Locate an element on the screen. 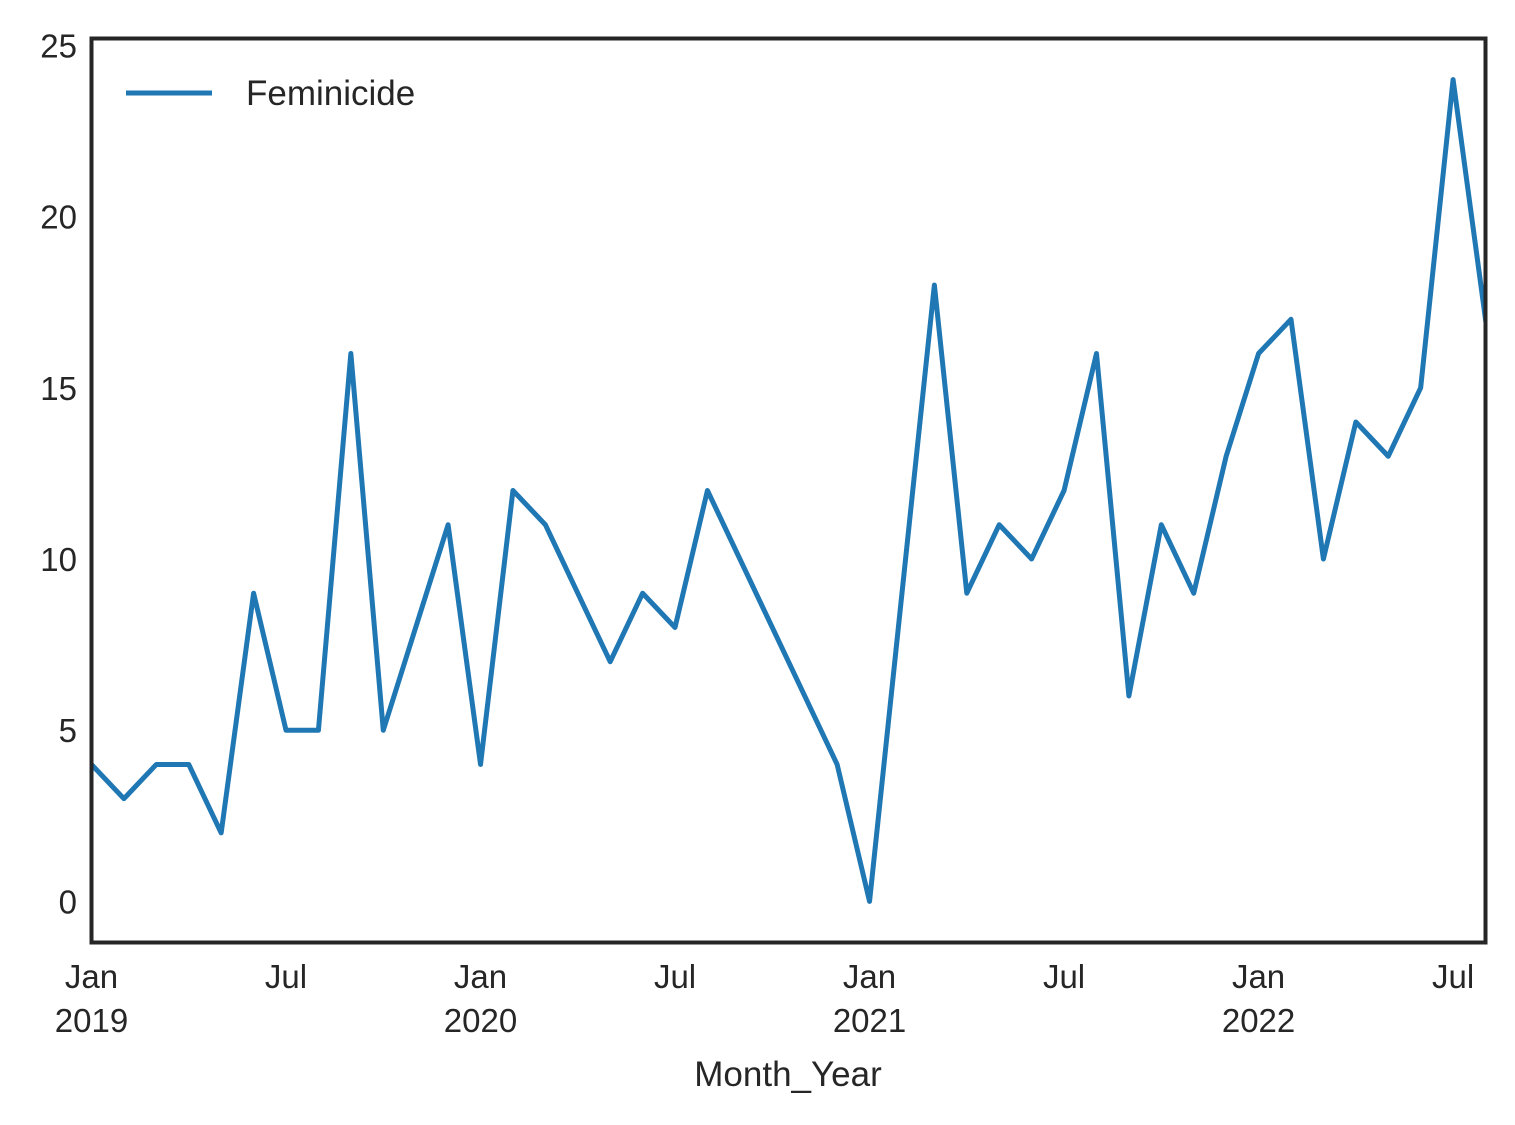 The width and height of the screenshot is (1515, 1125). x-axis-label: Month_Year is located at coordinates (788, 1074).